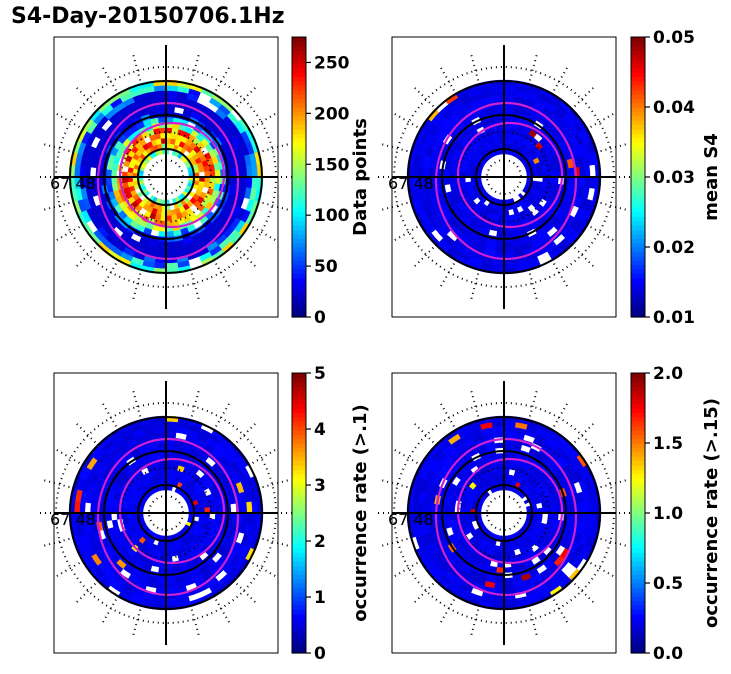 This screenshot has height=674, width=731. I want to click on figure-title: S4-Day-20150706.1Hz, so click(148, 16).